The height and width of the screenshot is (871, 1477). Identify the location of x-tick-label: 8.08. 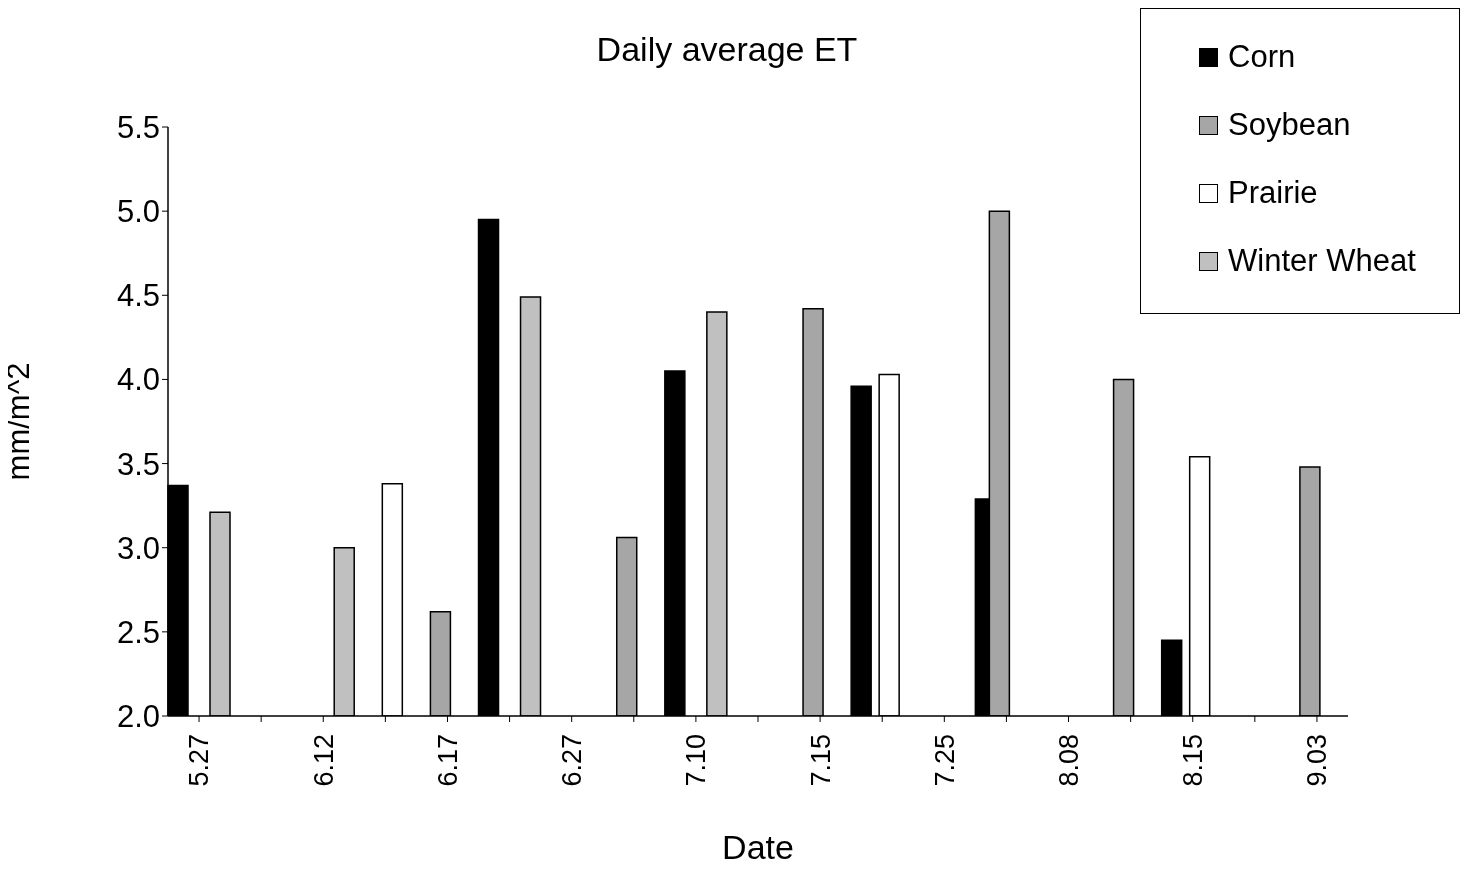
(1068, 760).